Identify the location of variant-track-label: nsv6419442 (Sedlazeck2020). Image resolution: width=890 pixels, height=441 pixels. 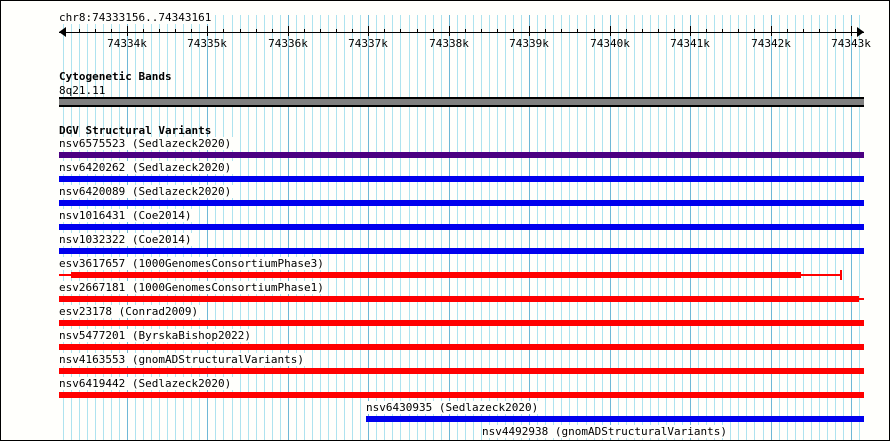
(146, 383).